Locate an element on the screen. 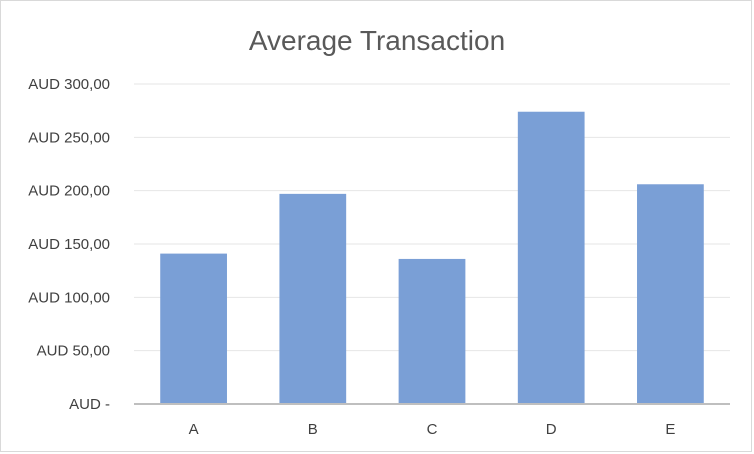 The width and height of the screenshot is (754, 454). y-tick-label: AUD - is located at coordinates (89, 404).